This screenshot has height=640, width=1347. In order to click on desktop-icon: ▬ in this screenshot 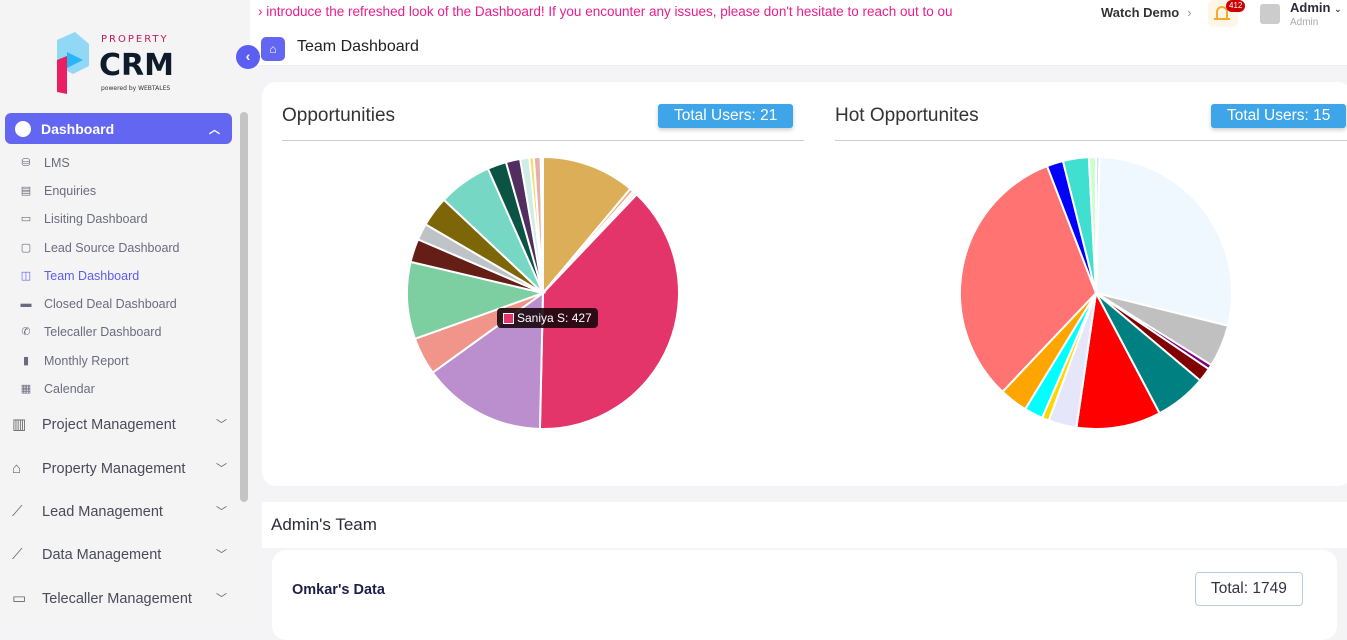, I will do `click(26, 304)`.